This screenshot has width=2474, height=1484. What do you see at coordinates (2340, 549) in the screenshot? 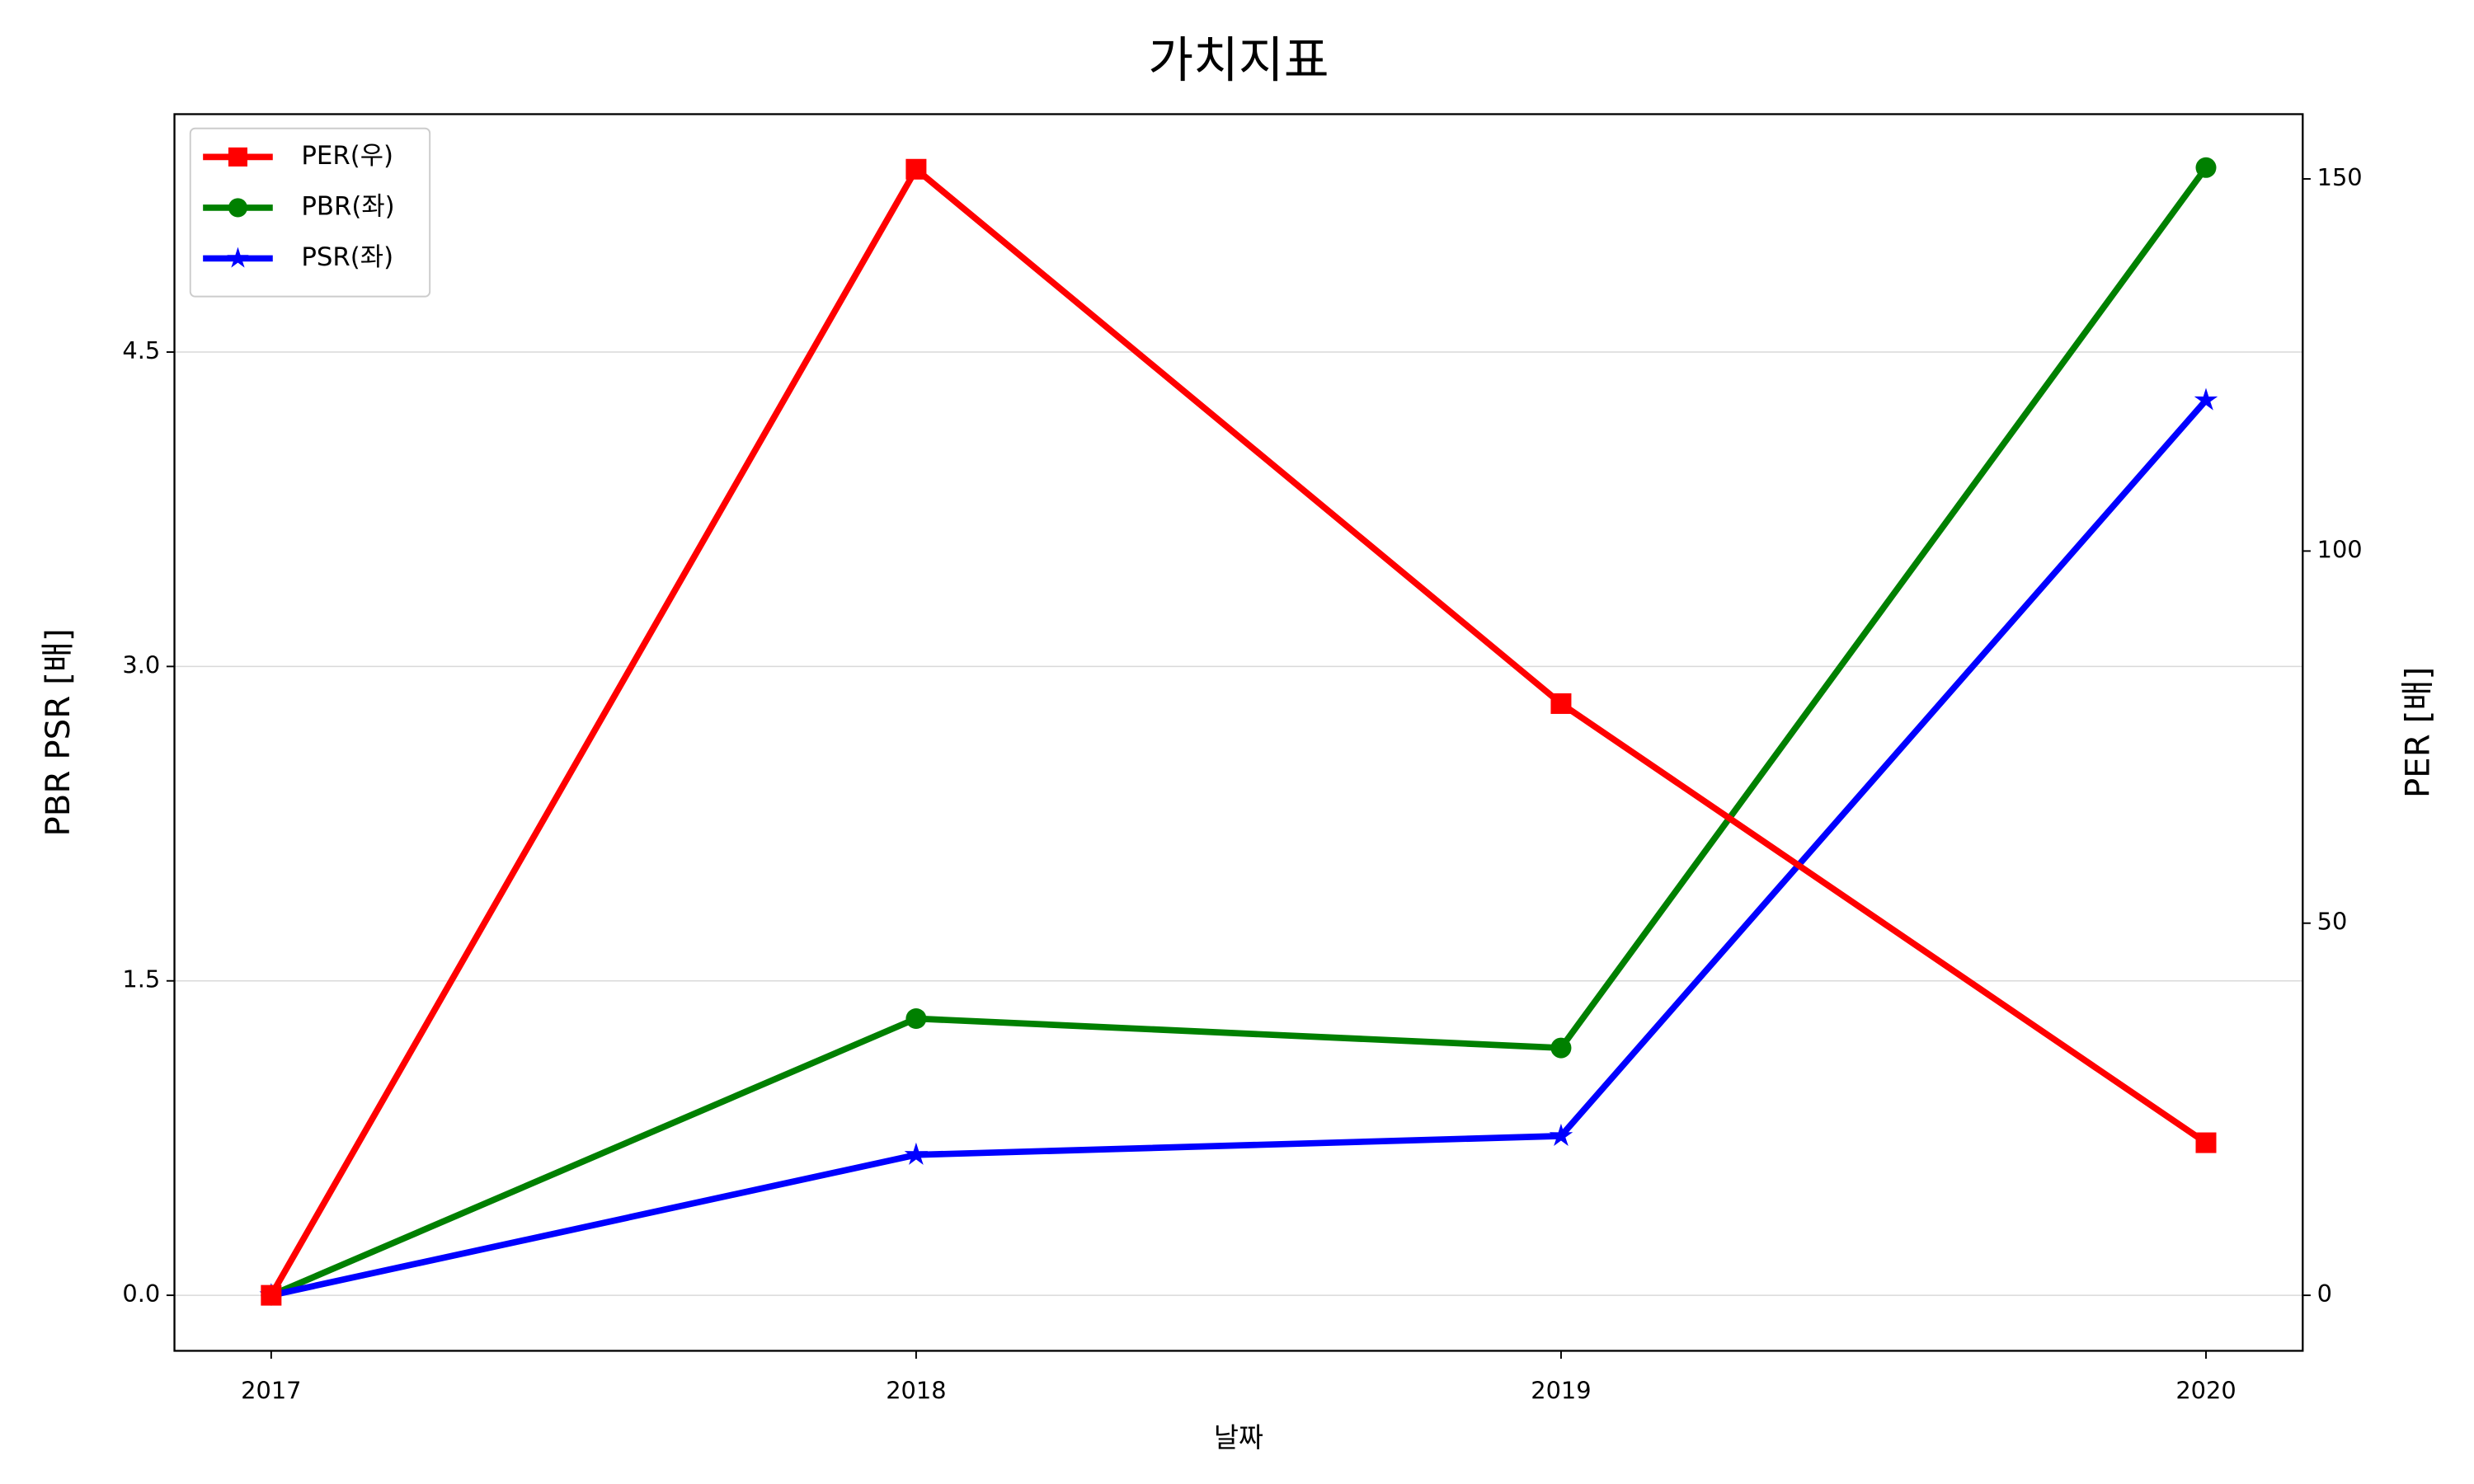
I see `y2-tick-label: 100` at bounding box center [2340, 549].